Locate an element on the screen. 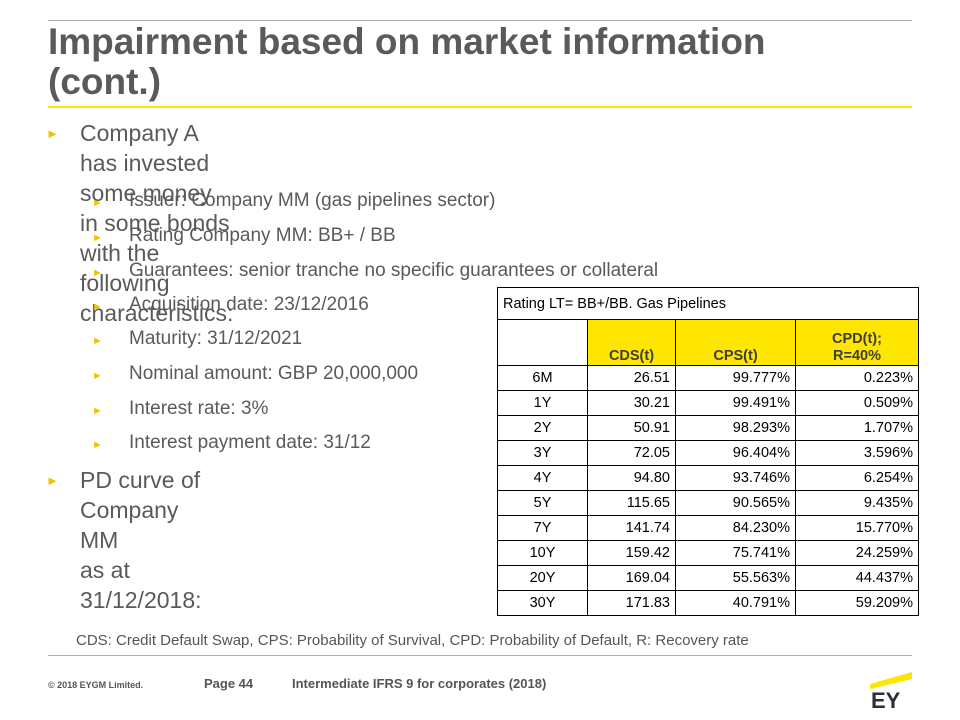  cell-tenor: 10Y is located at coordinates (542, 553).